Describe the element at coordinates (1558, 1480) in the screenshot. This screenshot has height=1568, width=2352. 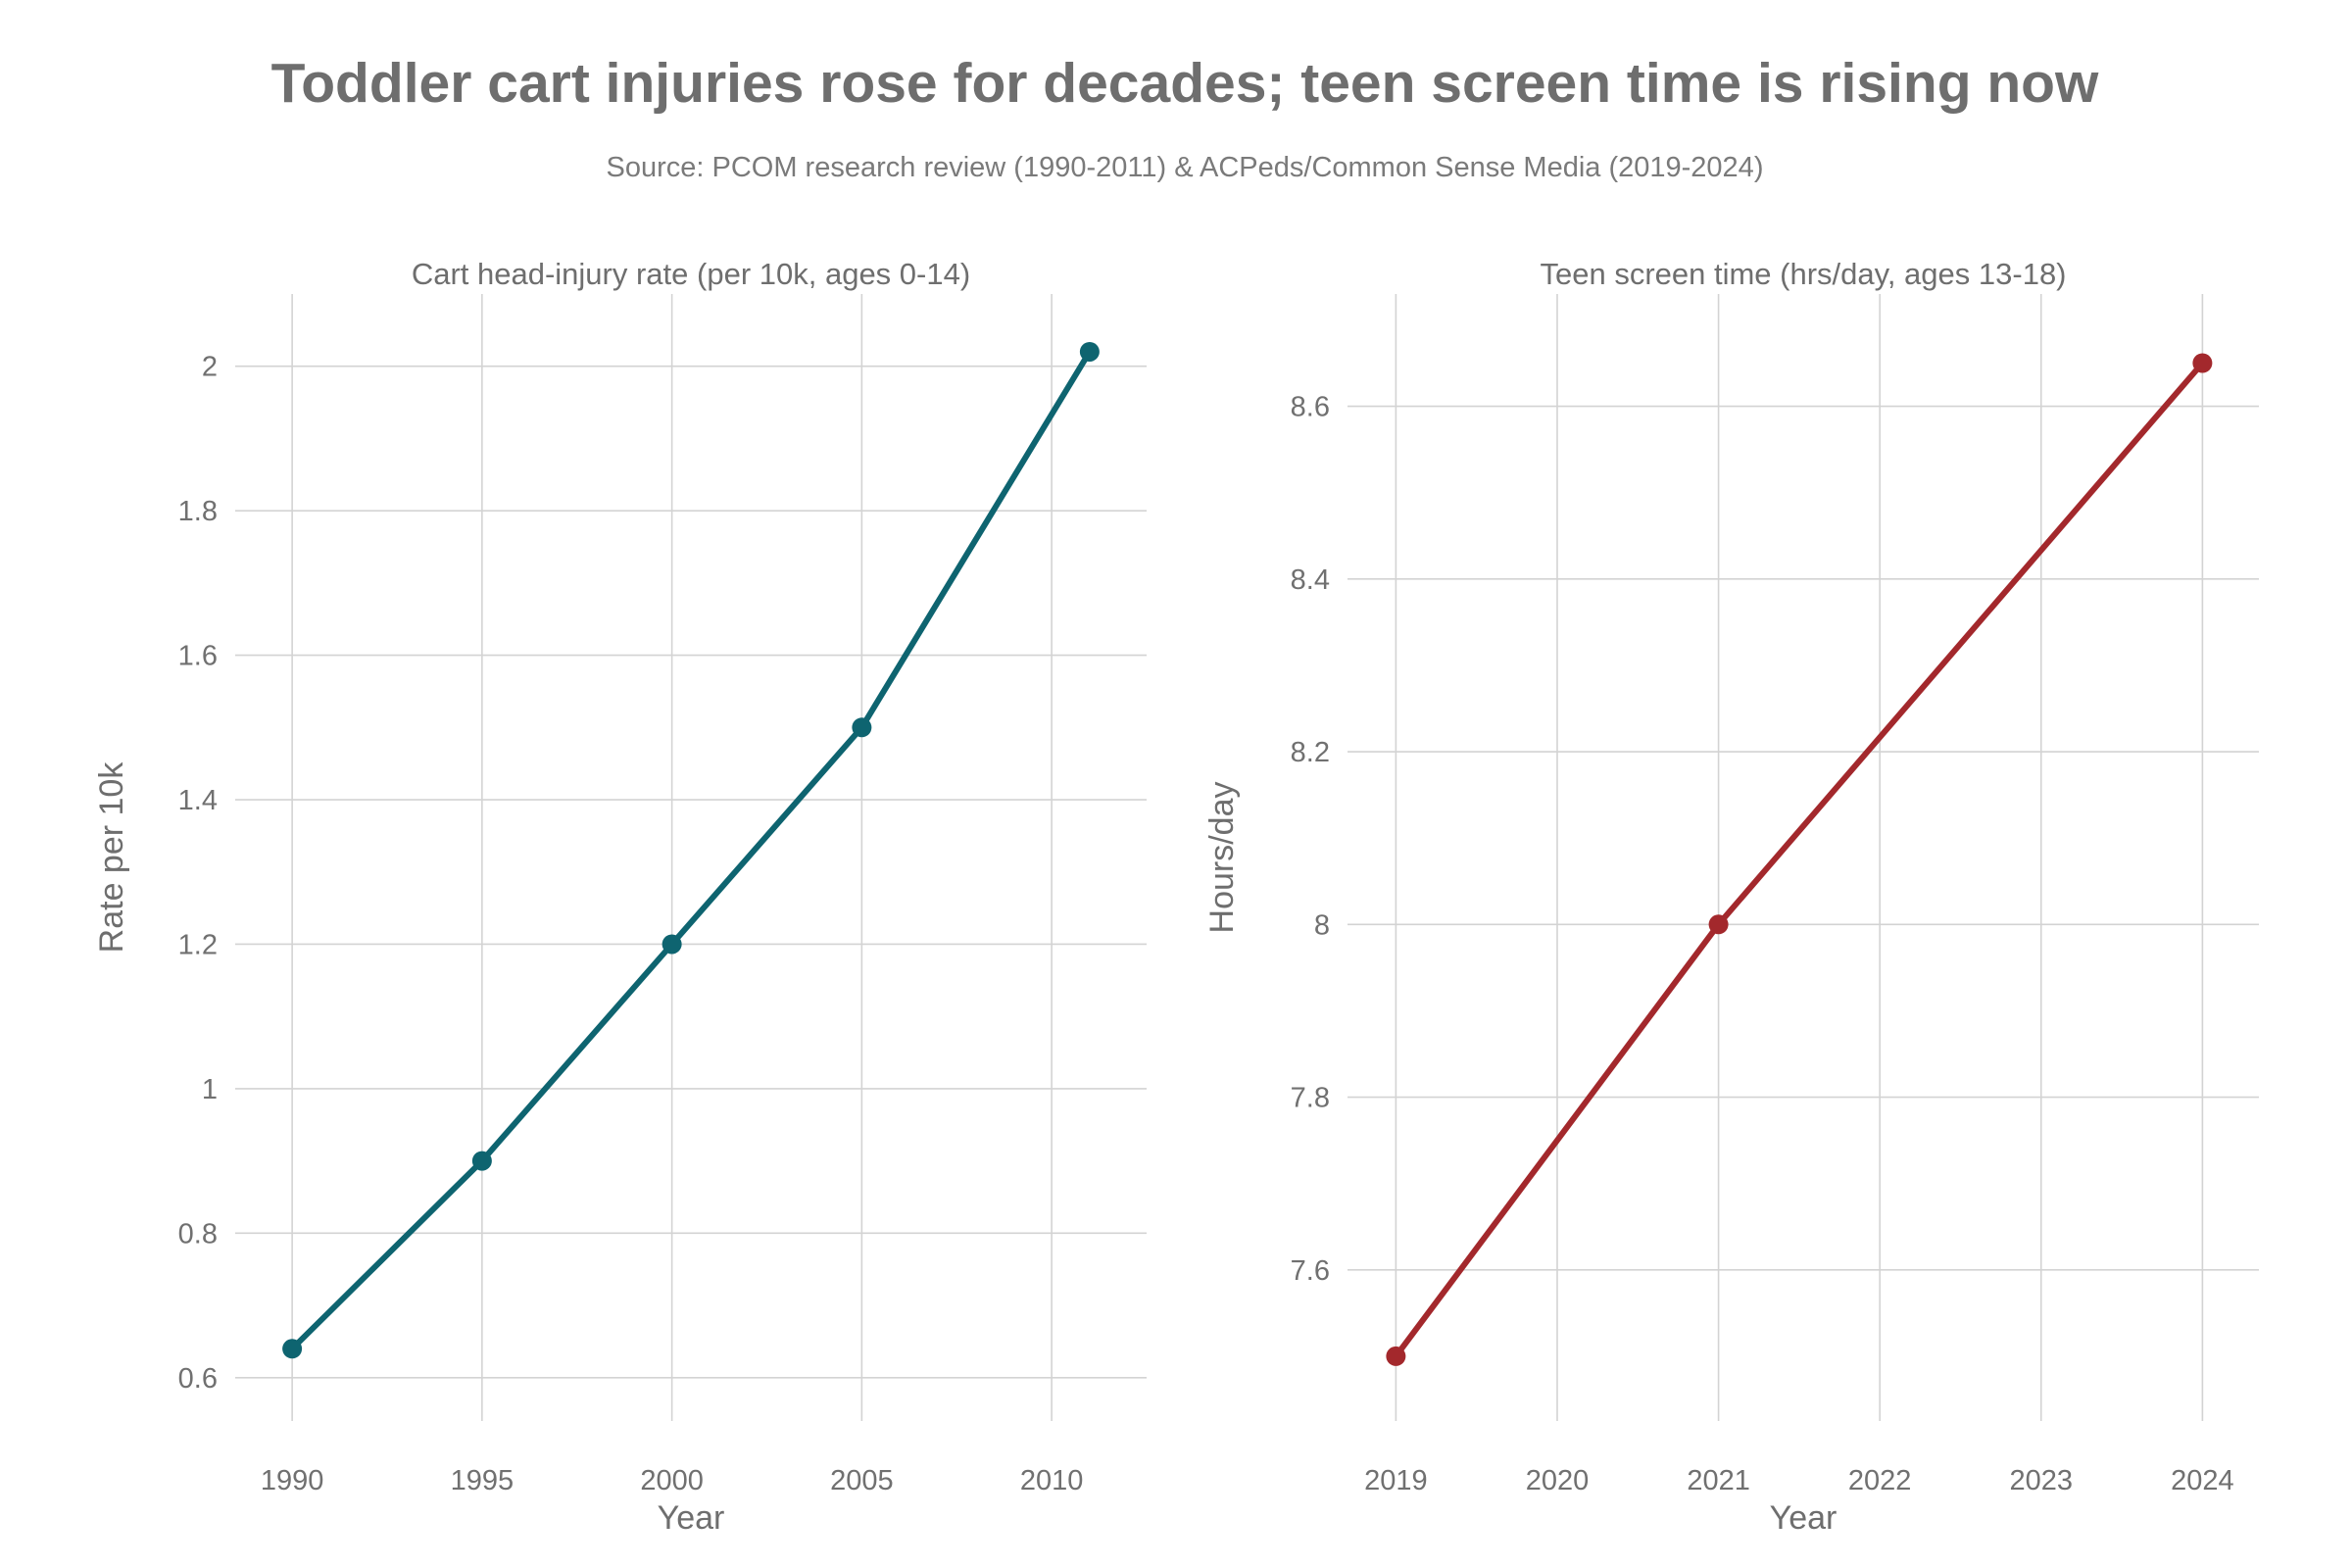
I see `x-tick-label: 2020` at that location.